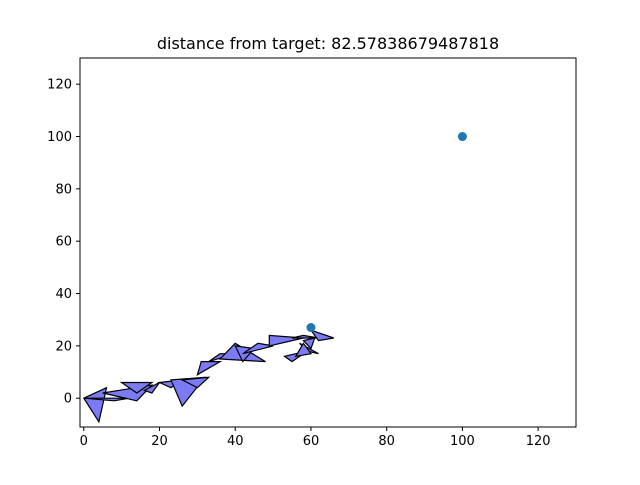  I want to click on x-tick-label: 20, so click(159, 441).